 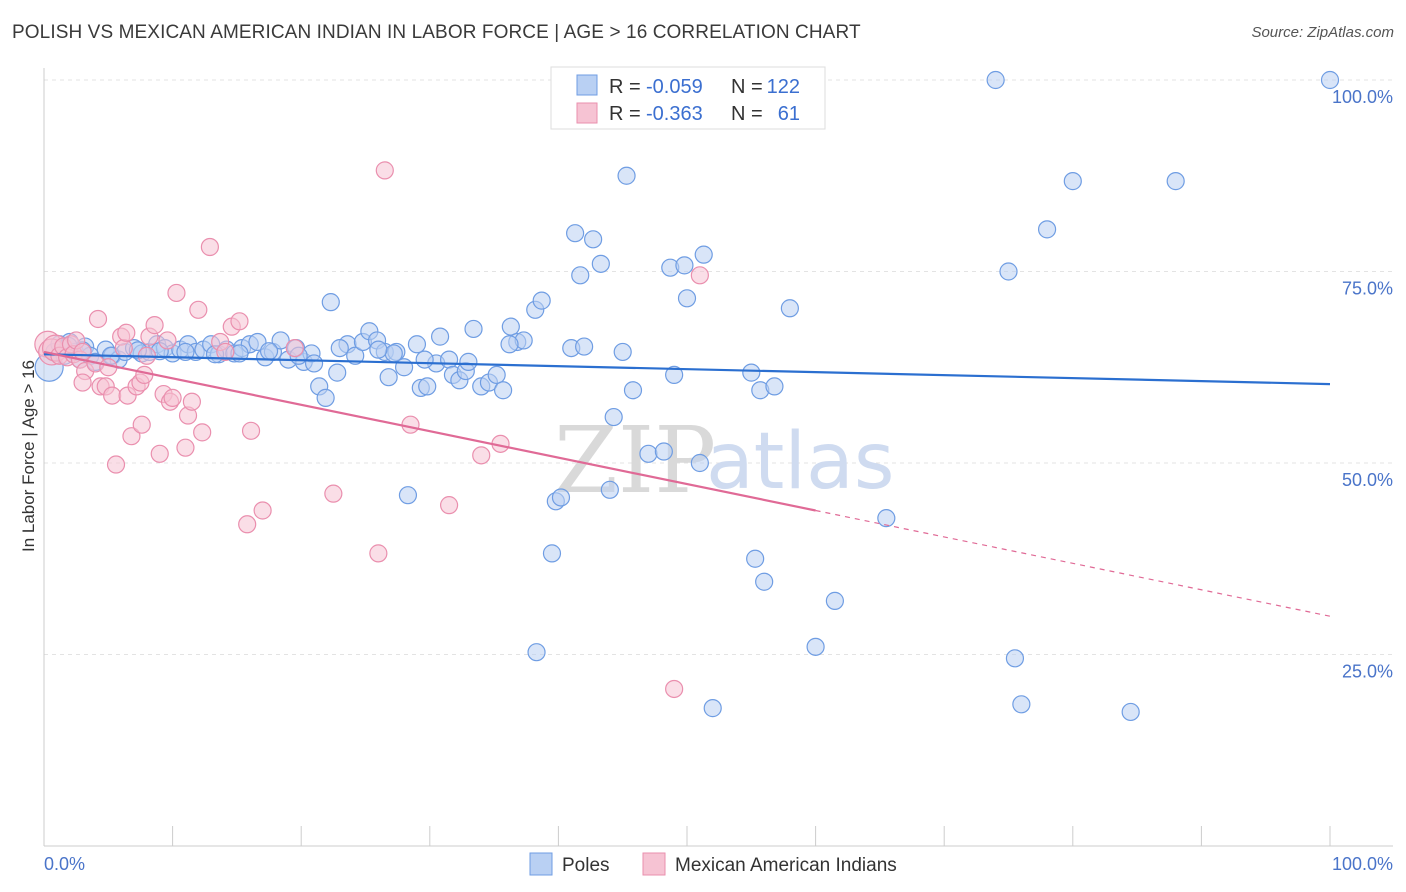 I want to click on bottom-legend-swatch-mexican, so click(x=654, y=864).